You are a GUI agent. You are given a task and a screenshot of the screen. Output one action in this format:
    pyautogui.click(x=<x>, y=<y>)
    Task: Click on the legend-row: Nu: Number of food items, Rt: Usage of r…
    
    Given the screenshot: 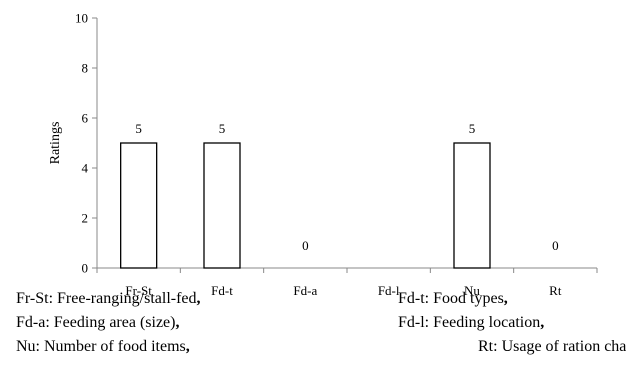 What is the action you would take?
    pyautogui.click(x=313, y=347)
    